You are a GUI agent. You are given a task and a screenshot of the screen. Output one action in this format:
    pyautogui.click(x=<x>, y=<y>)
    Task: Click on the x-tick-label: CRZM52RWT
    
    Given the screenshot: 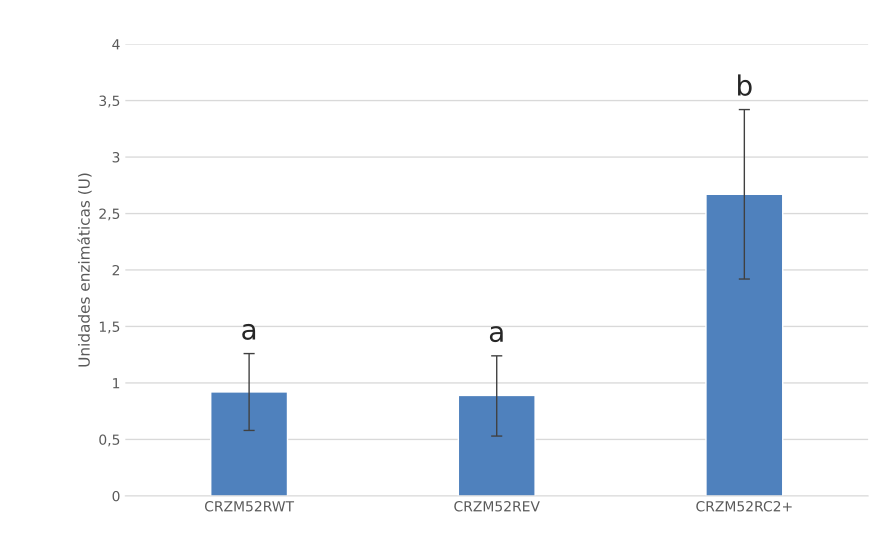 What is the action you would take?
    pyautogui.click(x=249, y=506)
    